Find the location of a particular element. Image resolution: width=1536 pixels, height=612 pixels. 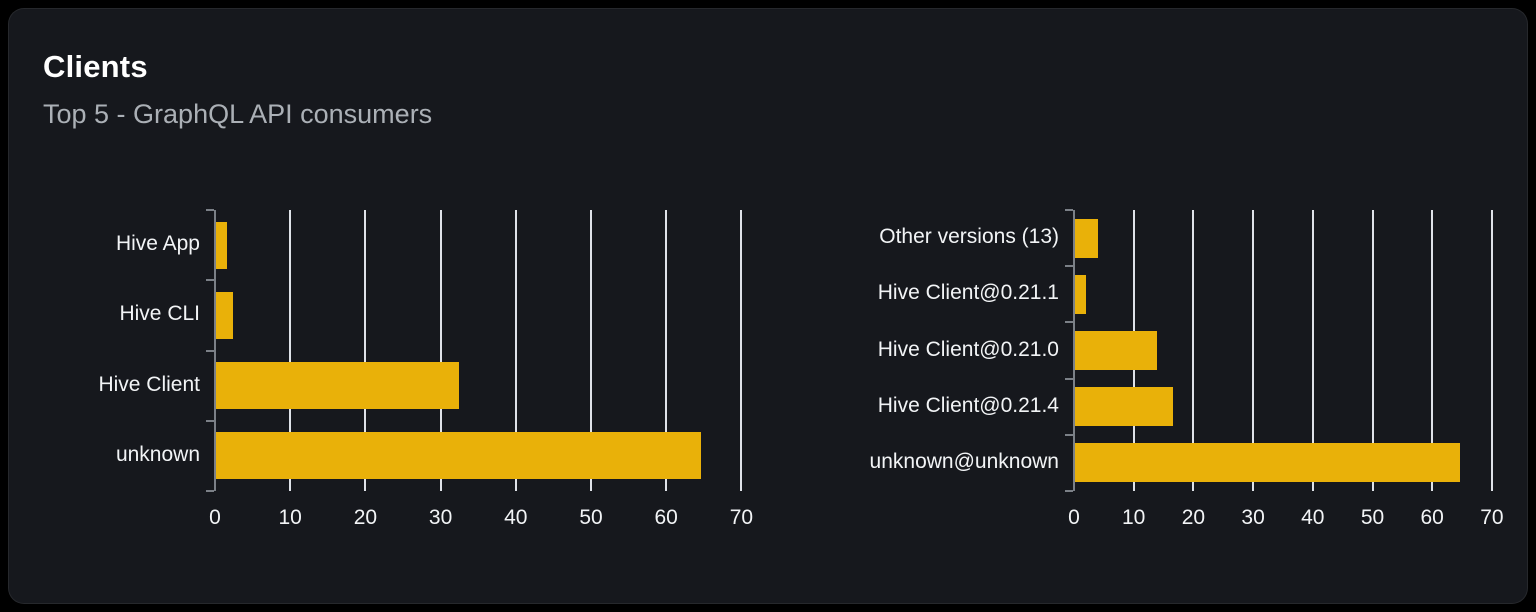

category-label: unknown@unknown is located at coordinates (964, 461).